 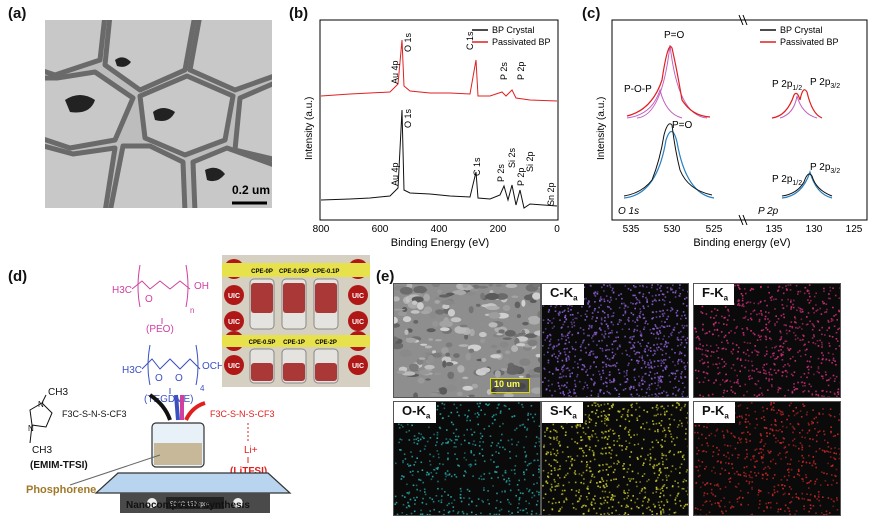 What do you see at coordinates (408, 118) in the screenshot?
I see `peak-o1s-bottom: O 1s` at bounding box center [408, 118].